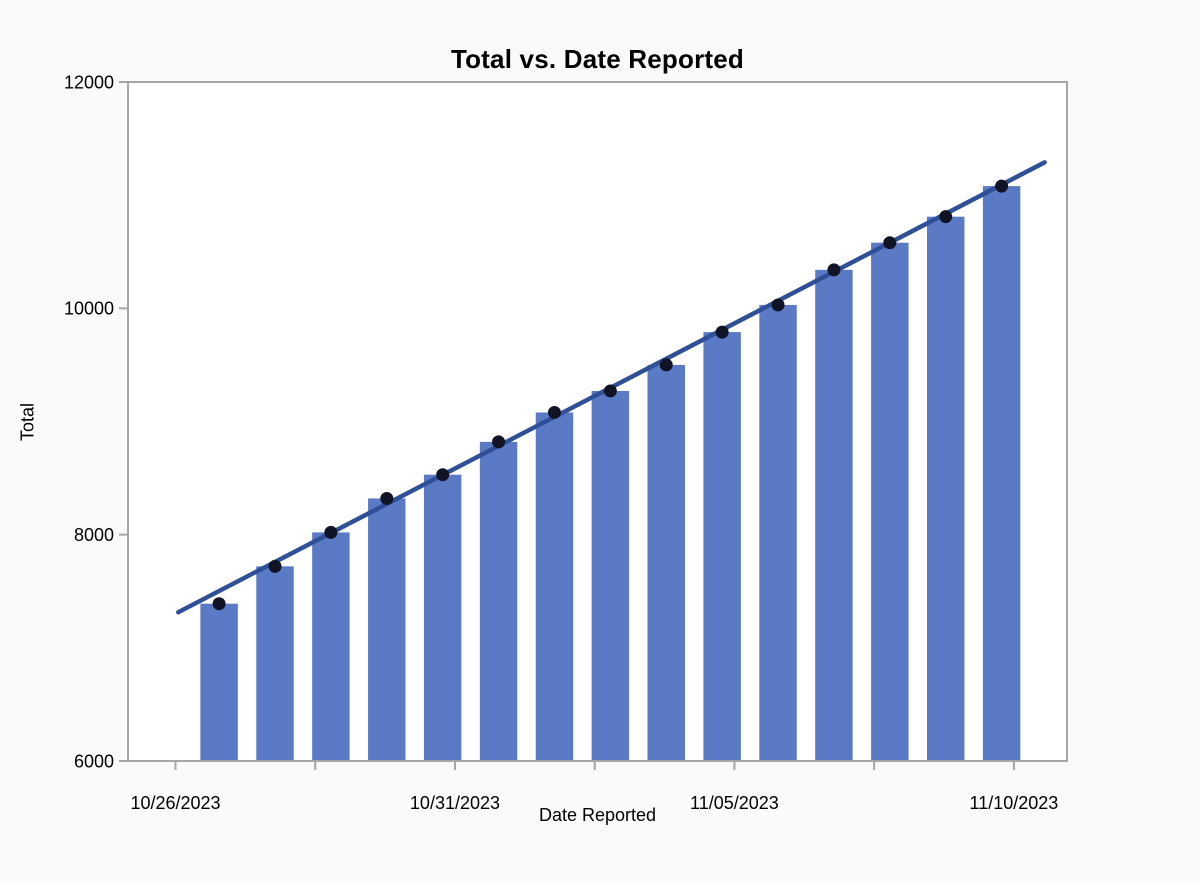  What do you see at coordinates (89, 82) in the screenshot?
I see `y-axis-tick-label: 12000` at bounding box center [89, 82].